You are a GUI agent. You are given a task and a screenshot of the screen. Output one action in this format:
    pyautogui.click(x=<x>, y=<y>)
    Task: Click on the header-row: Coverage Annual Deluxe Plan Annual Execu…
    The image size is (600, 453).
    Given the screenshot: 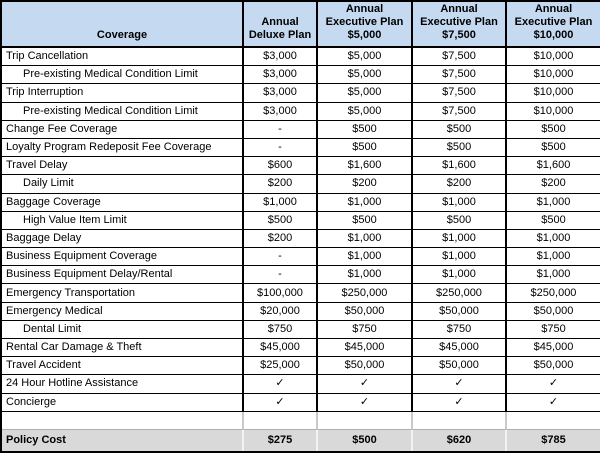 What is the action you would take?
    pyautogui.click(x=301, y=25)
    